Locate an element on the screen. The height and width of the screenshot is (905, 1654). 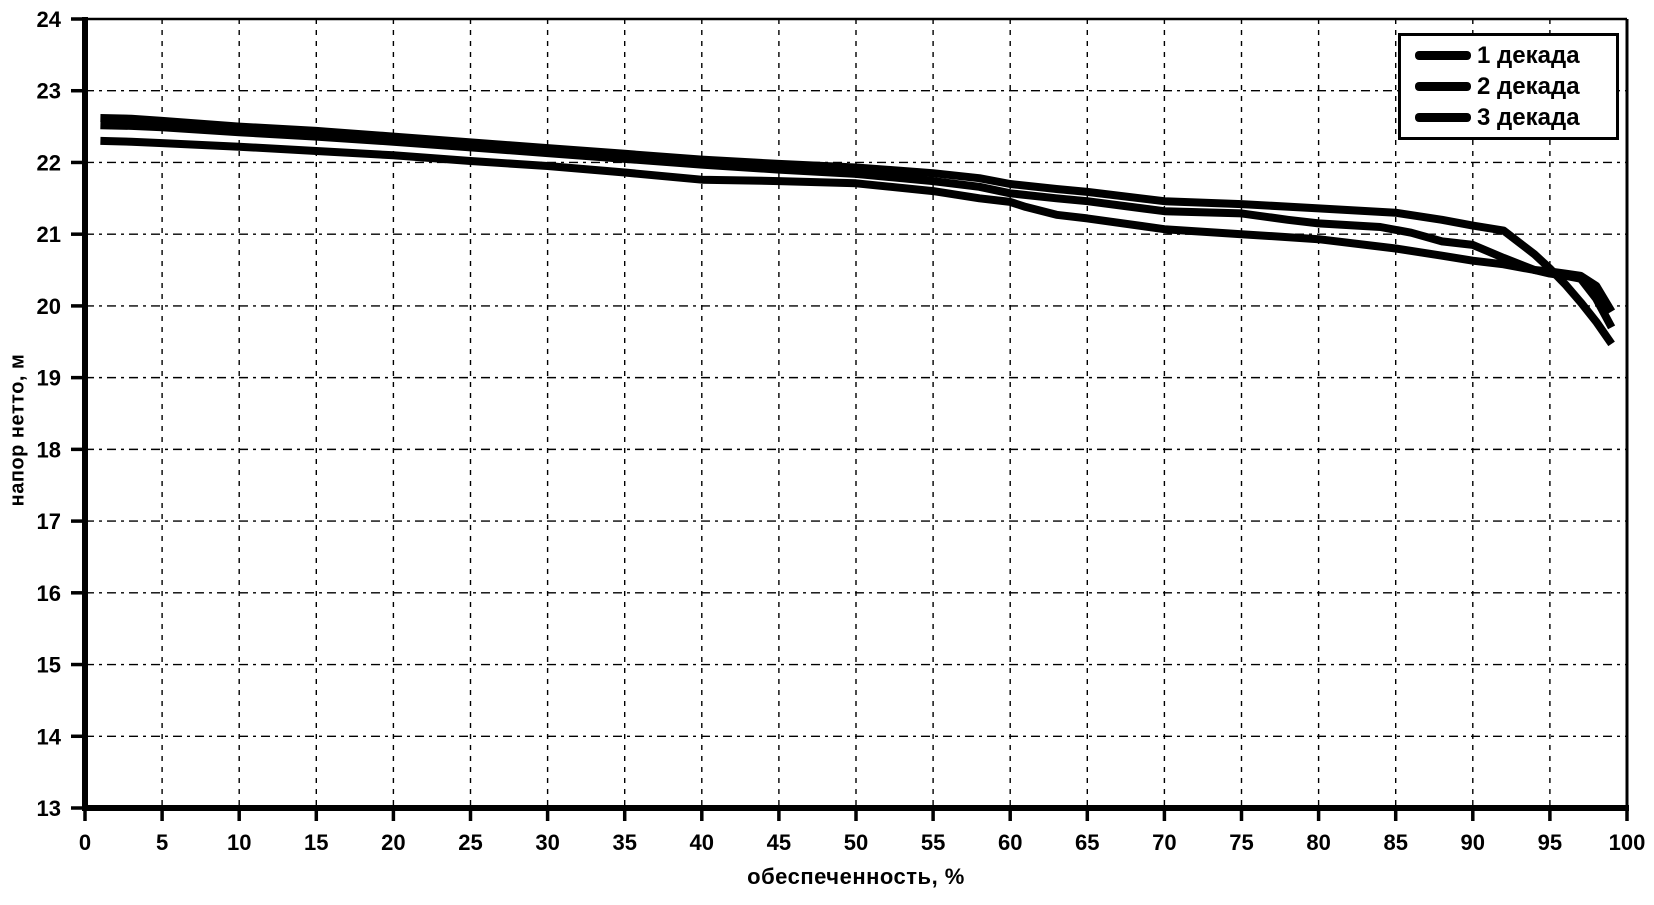
legend: 1 декада 2 декада 3 декада is located at coordinates (1508, 86).